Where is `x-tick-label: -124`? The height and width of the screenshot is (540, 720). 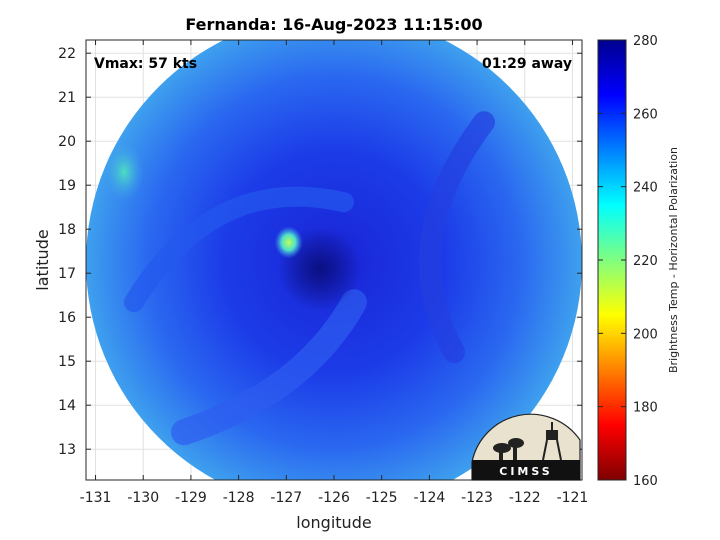
x-tick-label: -124 is located at coordinates (429, 498).